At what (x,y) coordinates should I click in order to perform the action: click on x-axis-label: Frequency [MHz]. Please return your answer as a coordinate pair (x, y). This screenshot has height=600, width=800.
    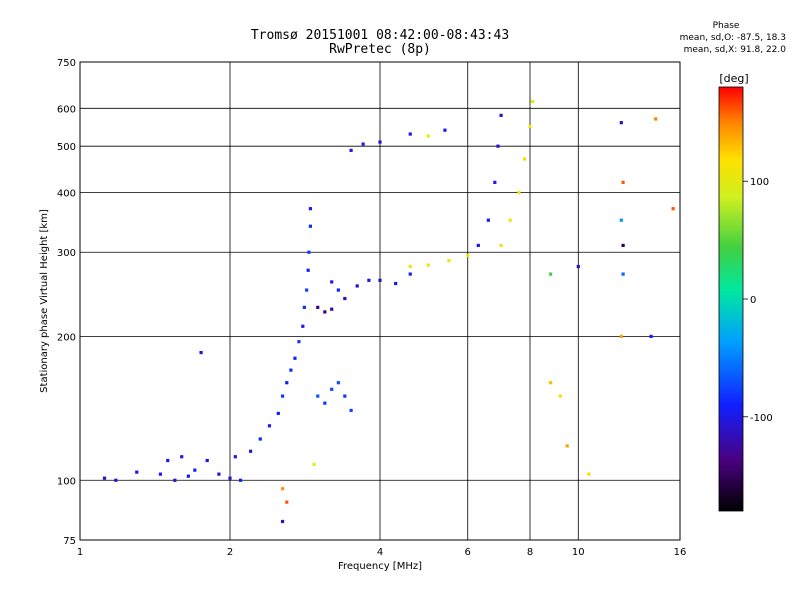
    Looking at the image, I should click on (380, 566).